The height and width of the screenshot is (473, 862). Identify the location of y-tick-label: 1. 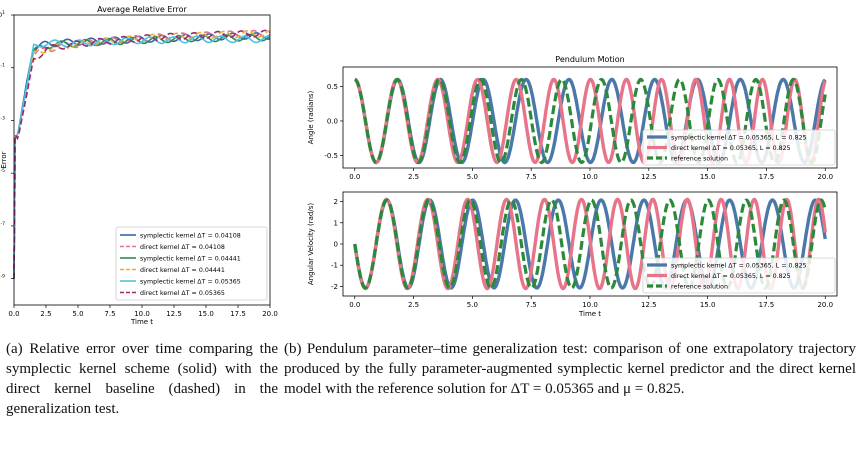
(336, 223).